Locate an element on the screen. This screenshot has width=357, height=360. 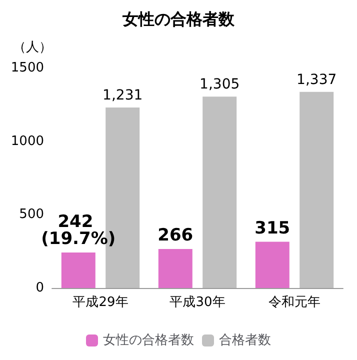
y-tick-label: 500 is located at coordinates (31, 214).